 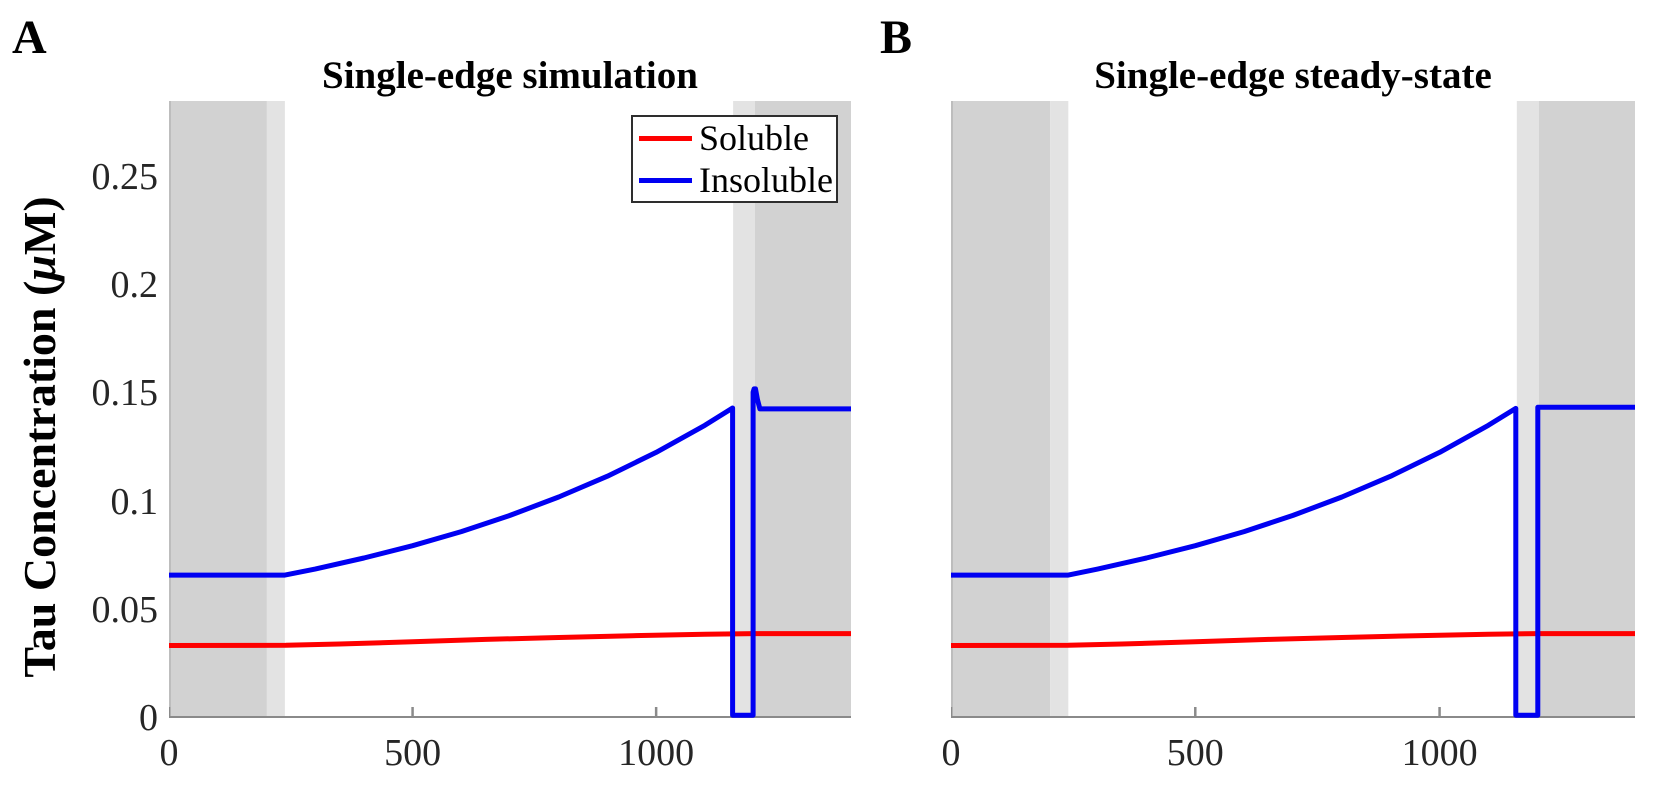 What do you see at coordinates (754, 138) in the screenshot?
I see `soluble-legend-label: Soluble` at bounding box center [754, 138].